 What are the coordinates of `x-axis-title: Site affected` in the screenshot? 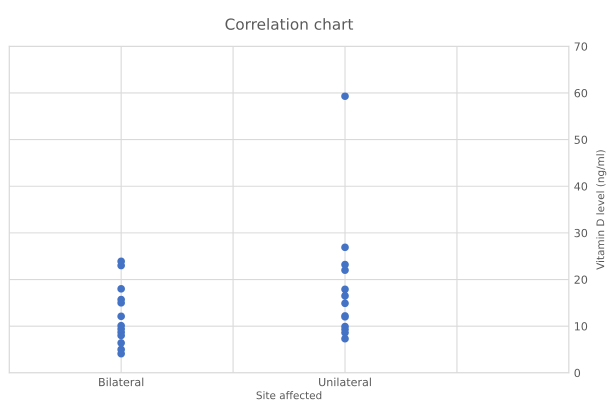 It's located at (289, 395).